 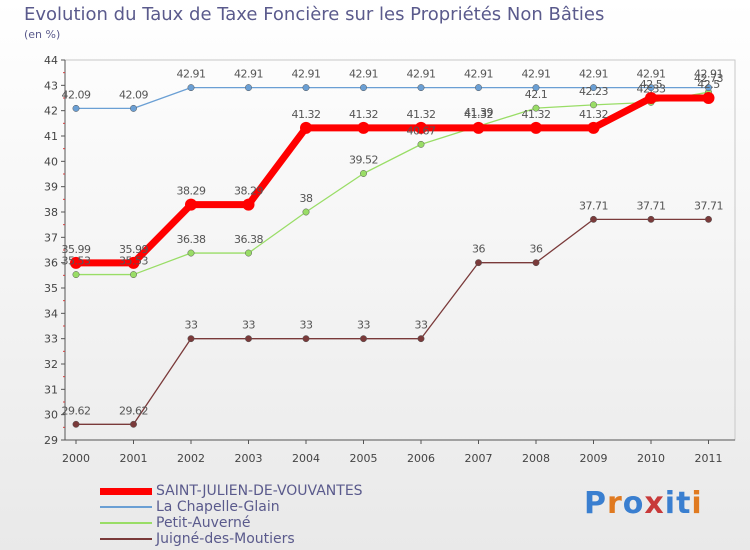 What do you see at coordinates (248, 191) in the screenshot?
I see `data-label: 38.29` at bounding box center [248, 191].